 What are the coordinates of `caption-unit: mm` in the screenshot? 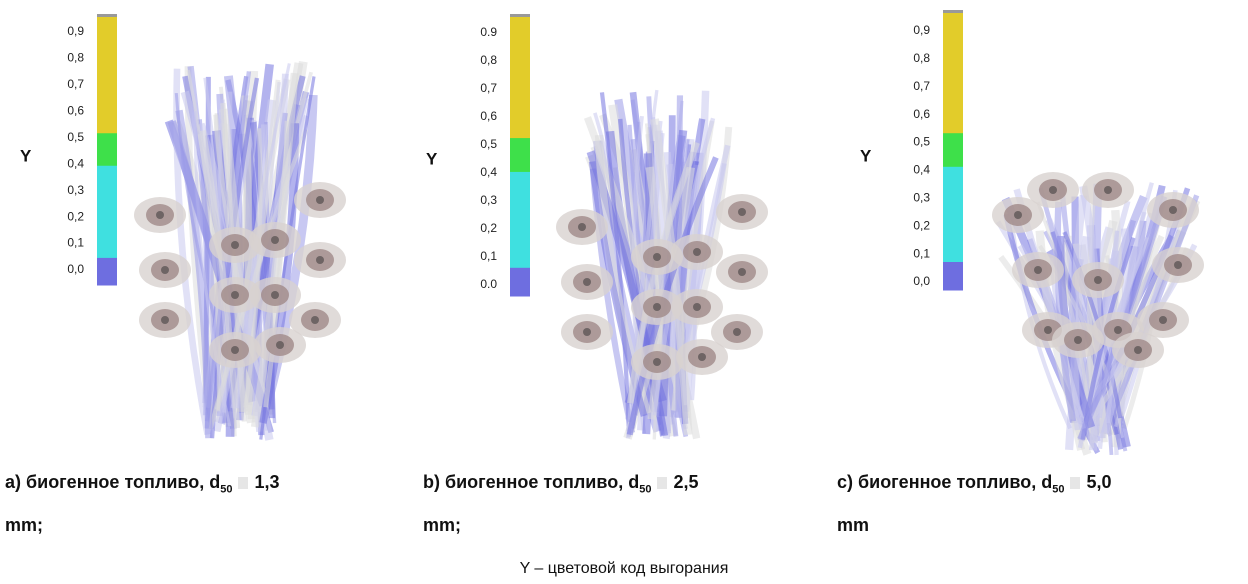 It's located at (853, 524).